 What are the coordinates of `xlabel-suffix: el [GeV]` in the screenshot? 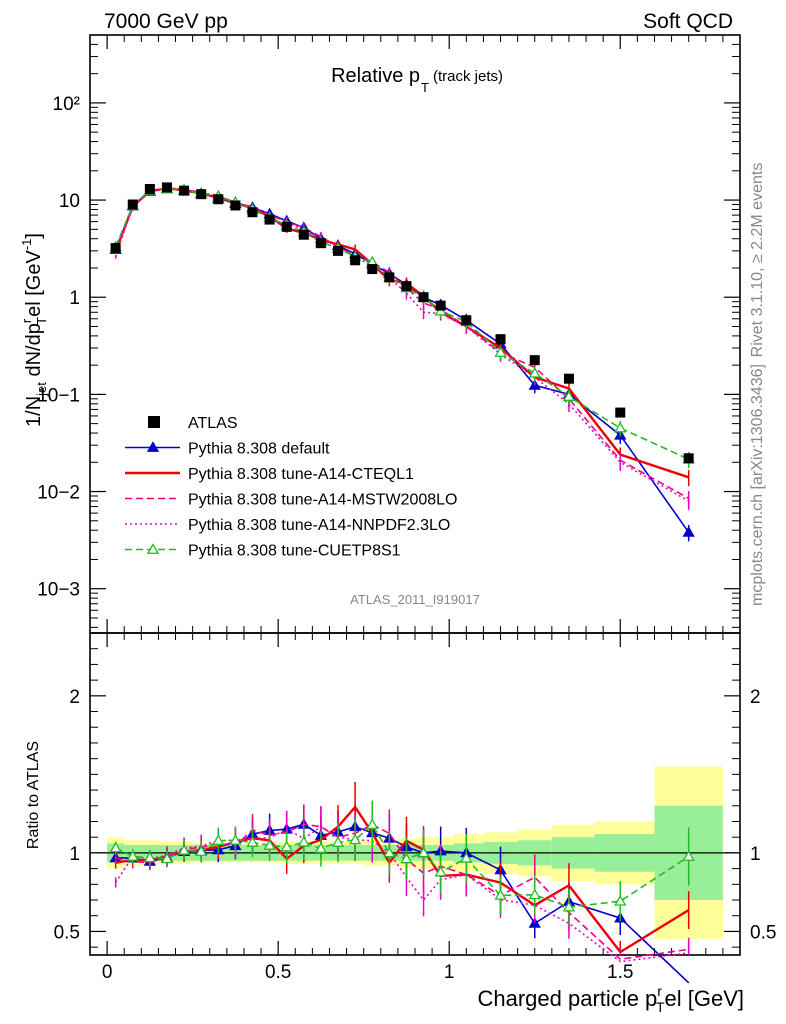 It's located at (704, 998).